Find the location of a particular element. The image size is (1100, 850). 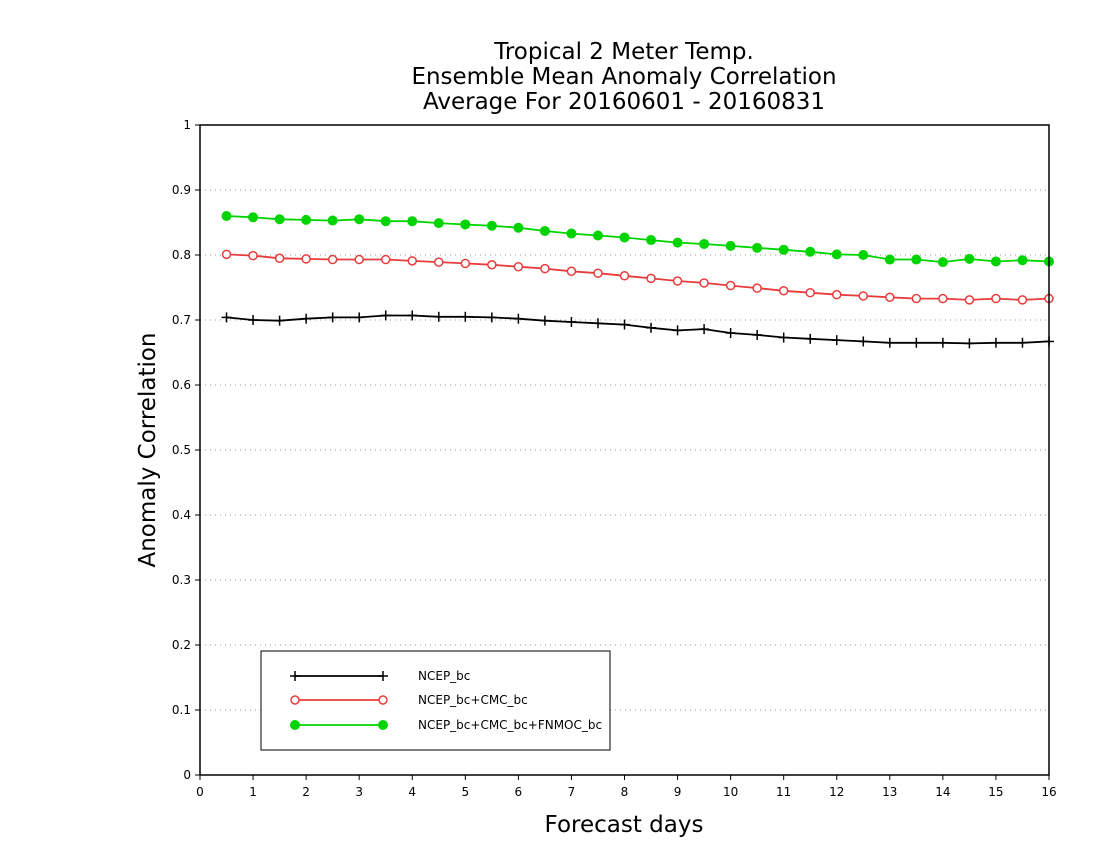

x-axis-title: Forecast days is located at coordinates (624, 825).